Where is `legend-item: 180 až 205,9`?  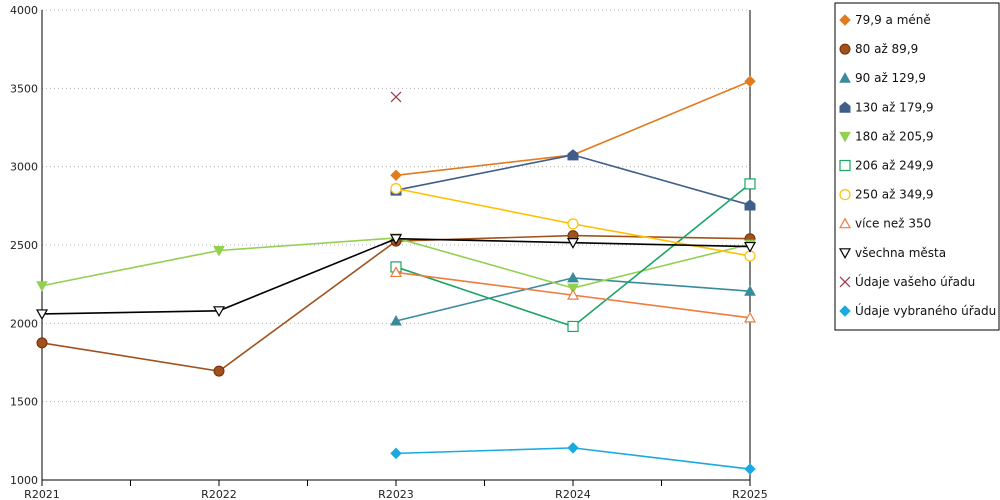 legend-item: 180 až 205,9 is located at coordinates (886, 136).